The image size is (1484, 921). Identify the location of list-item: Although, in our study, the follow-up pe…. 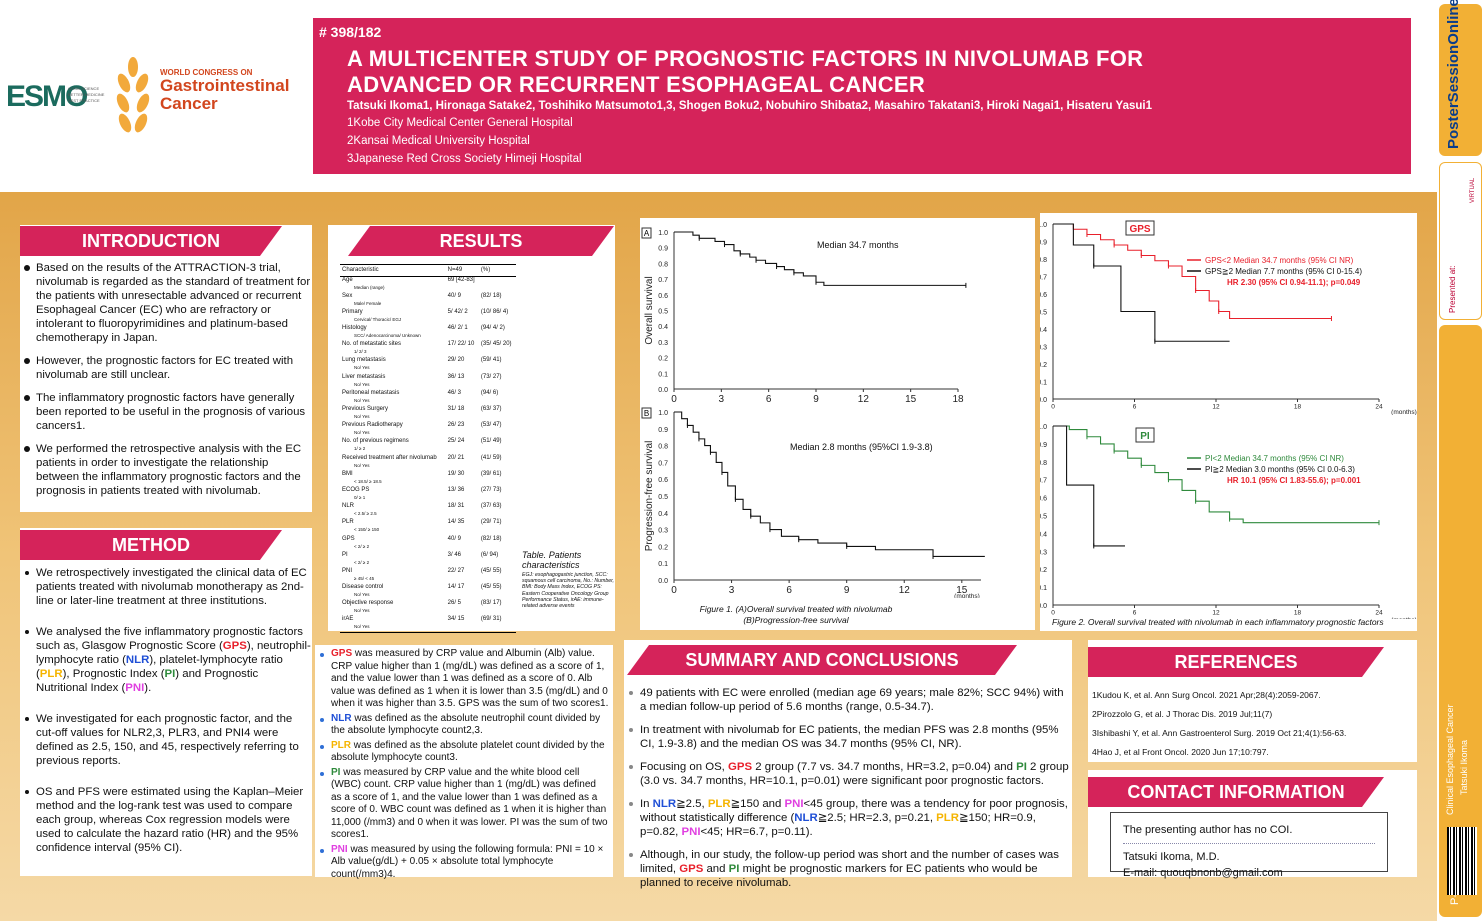
(848, 869).